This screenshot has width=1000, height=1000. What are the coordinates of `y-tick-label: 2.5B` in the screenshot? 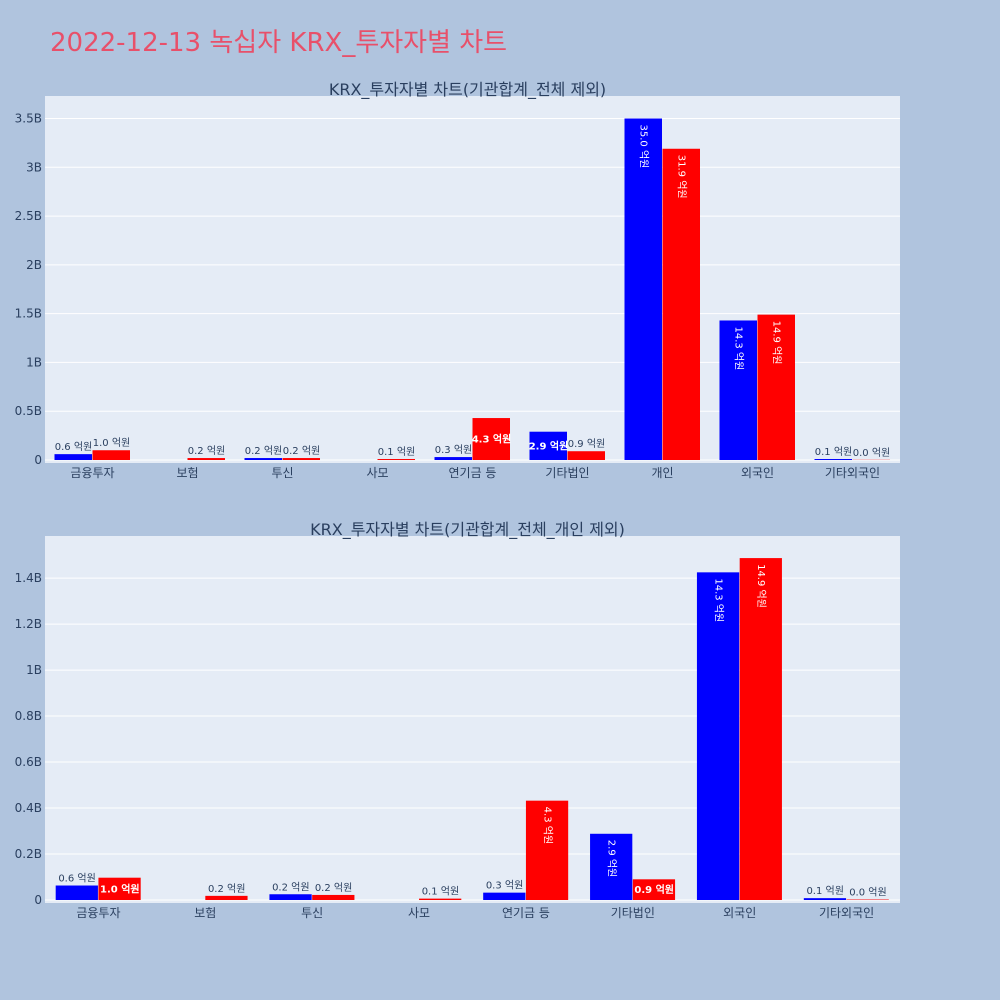 It's located at (28, 216).